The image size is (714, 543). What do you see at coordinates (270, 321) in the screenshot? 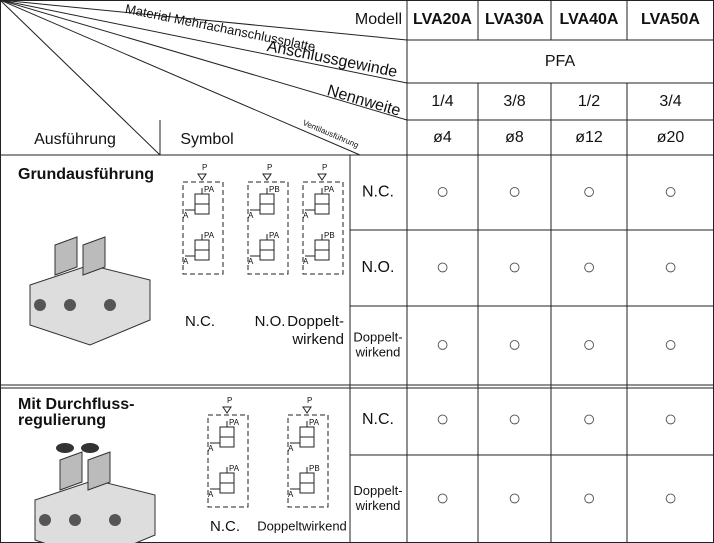
I see `symbol-caption: N.O.` at bounding box center [270, 321].